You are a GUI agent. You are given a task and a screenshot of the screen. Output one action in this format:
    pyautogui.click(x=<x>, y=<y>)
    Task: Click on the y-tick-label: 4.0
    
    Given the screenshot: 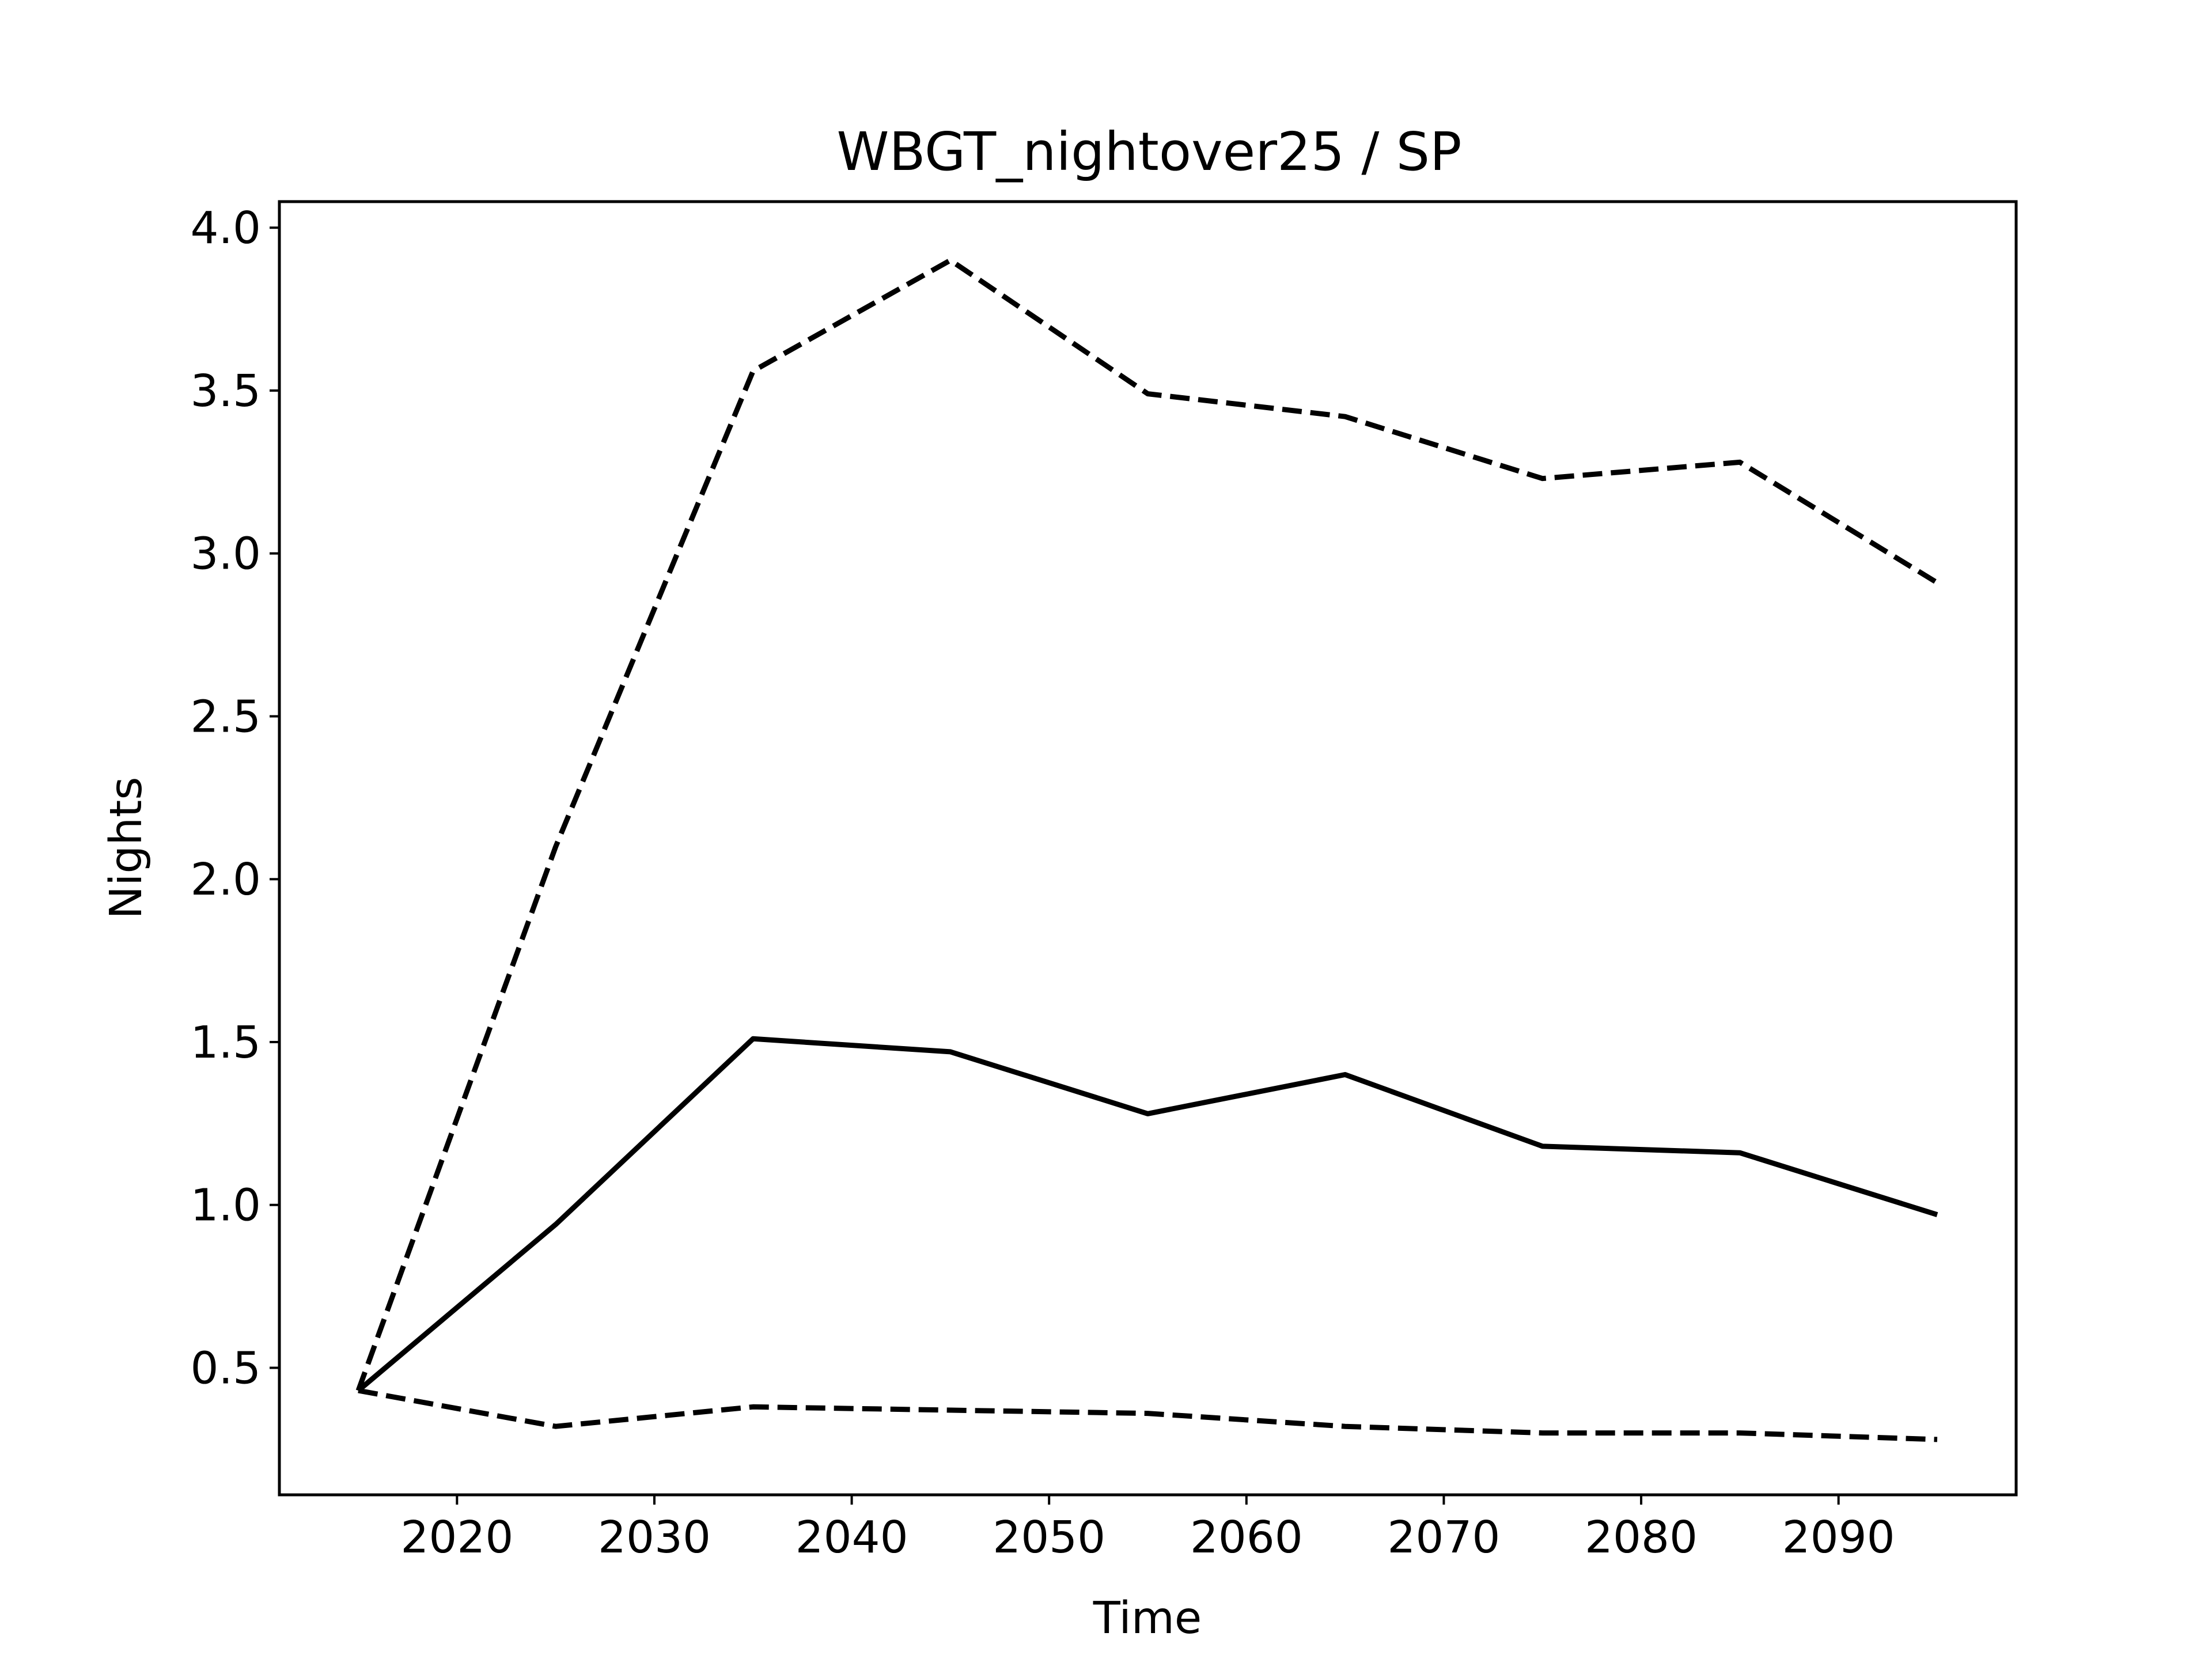 What is the action you would take?
    pyautogui.click(x=226, y=228)
    